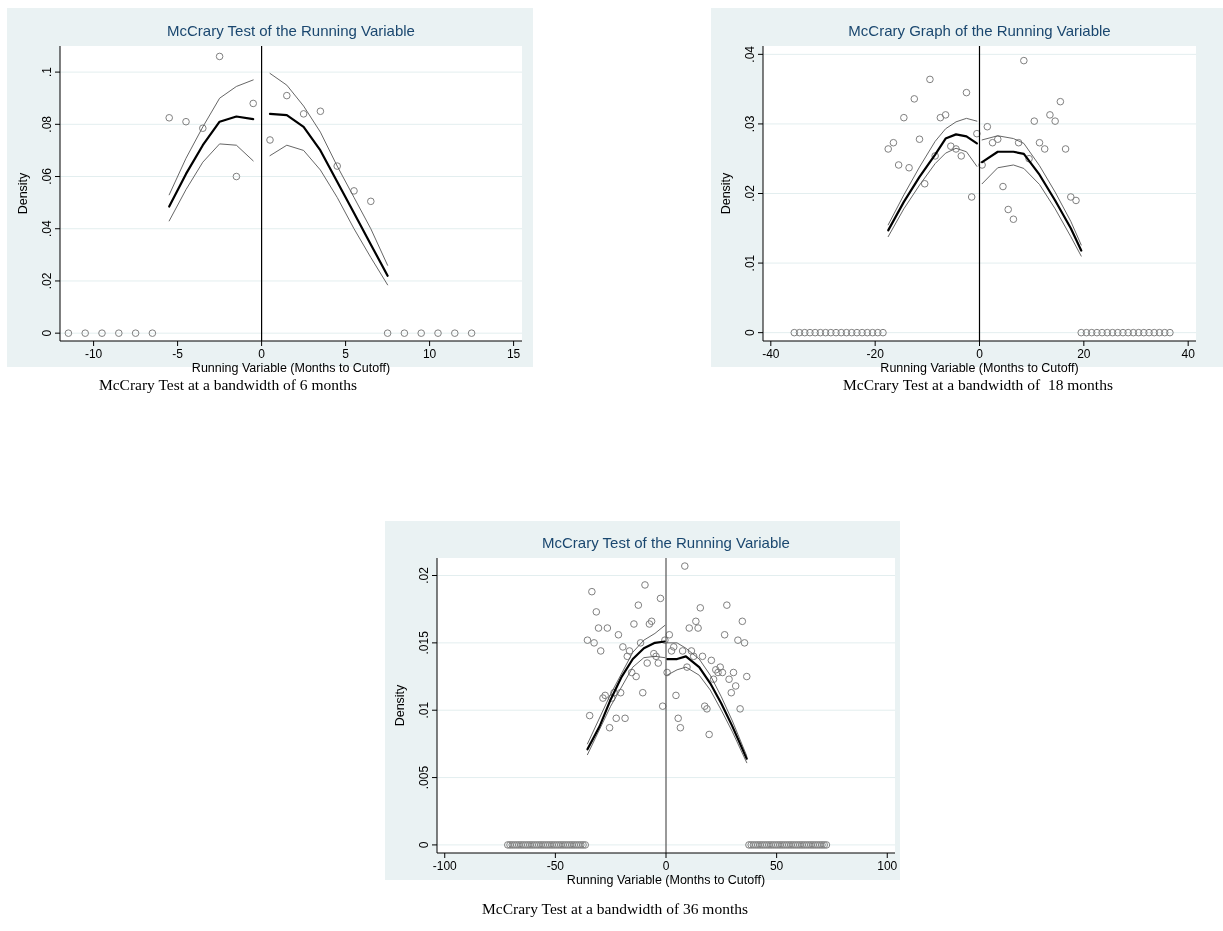 This screenshot has width=1223, height=931. What do you see at coordinates (346, 354) in the screenshot?
I see `x-tick-label: 5` at bounding box center [346, 354].